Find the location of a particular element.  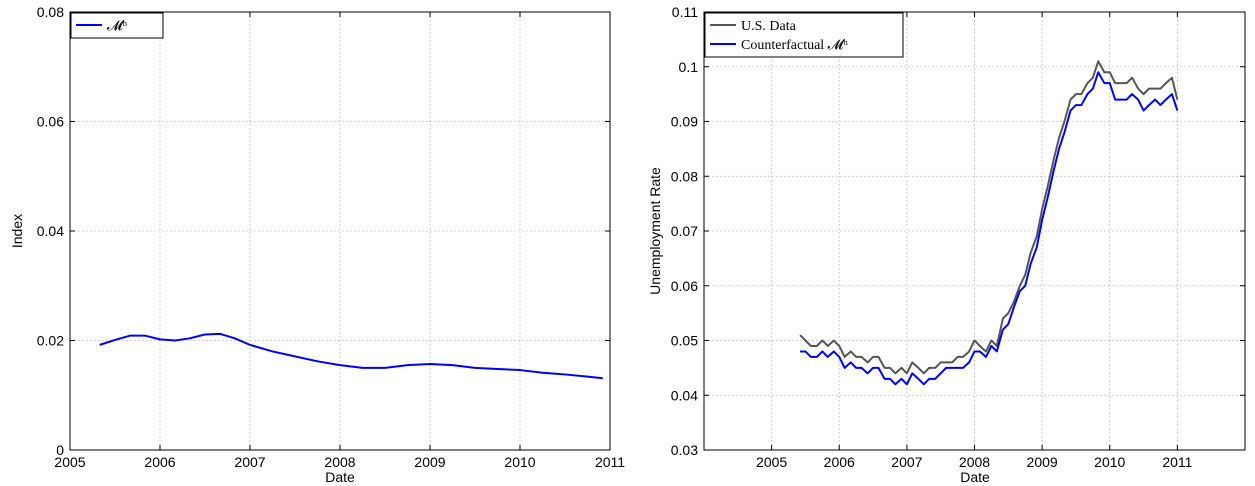

y-tick-label: 0.07 is located at coordinates (684, 231).